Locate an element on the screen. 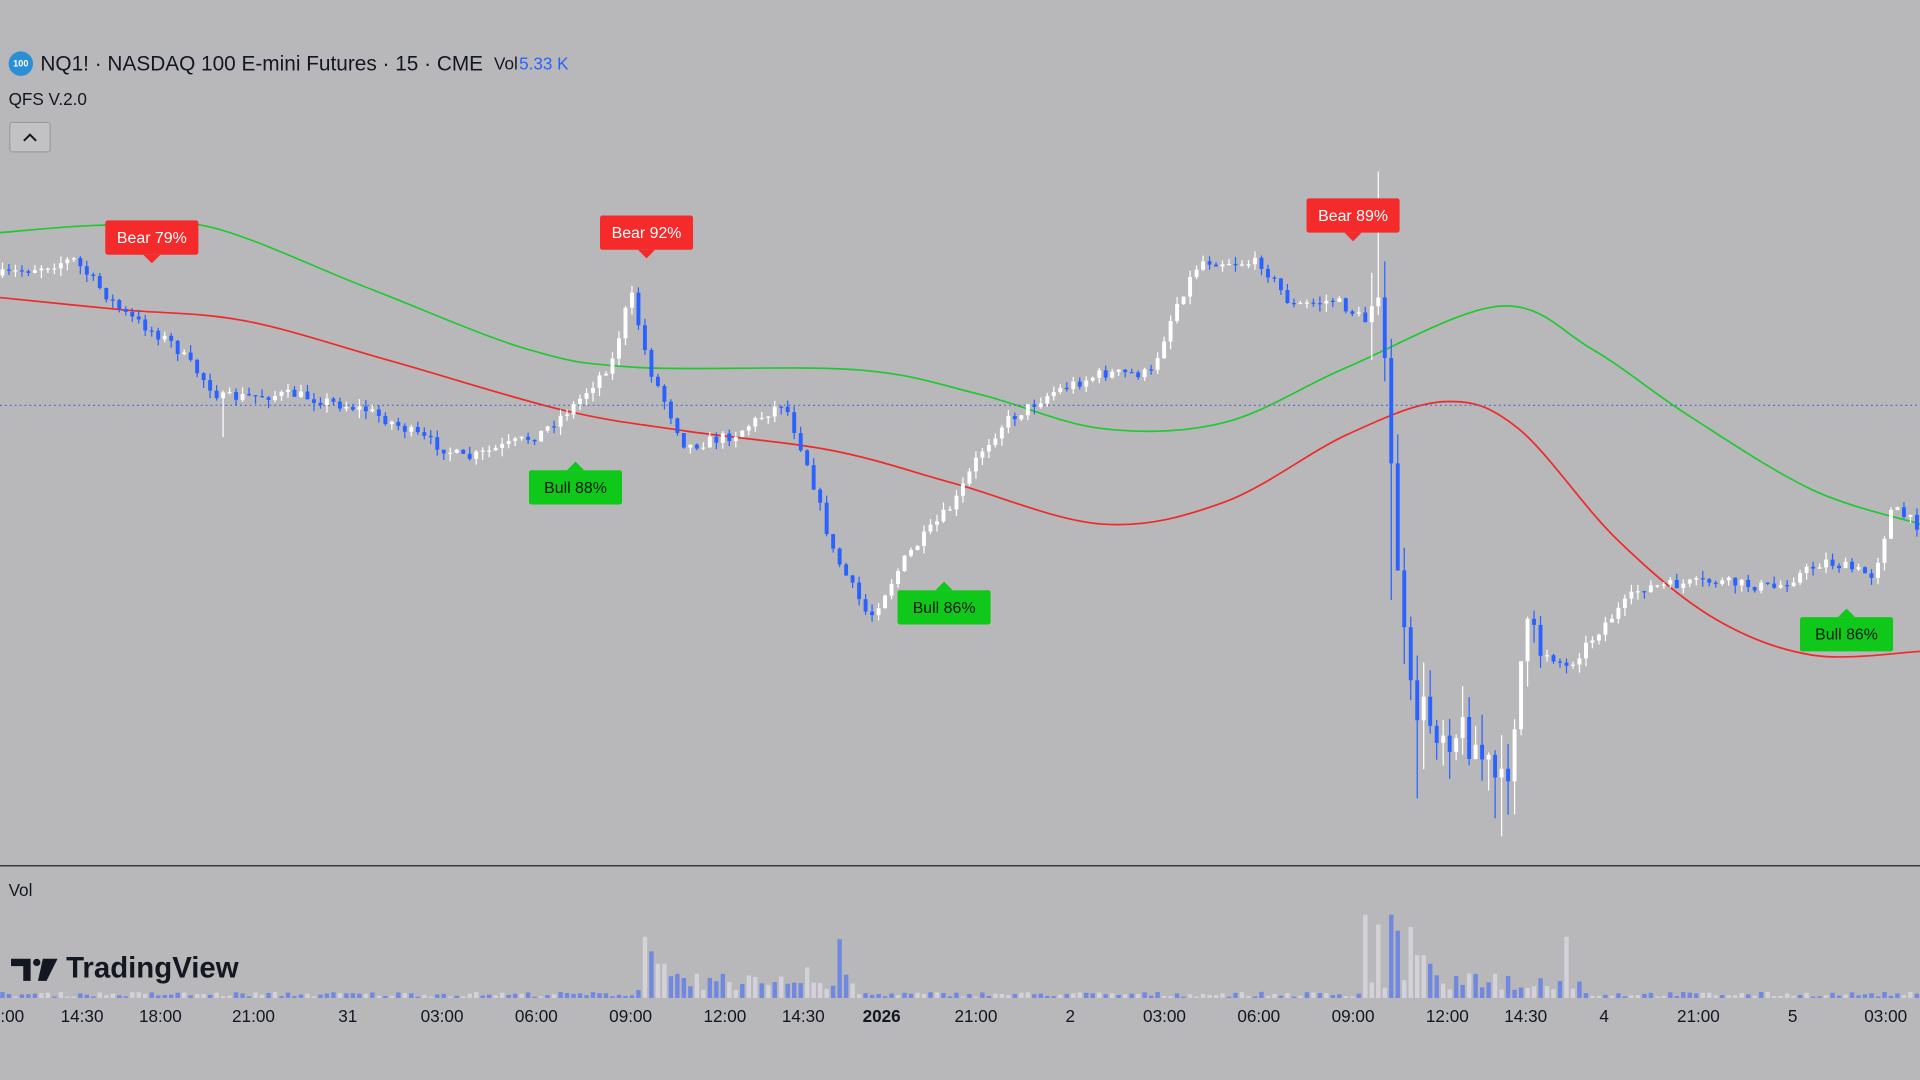 The image size is (1920, 1080). signal-box is located at coordinates (1847, 634).